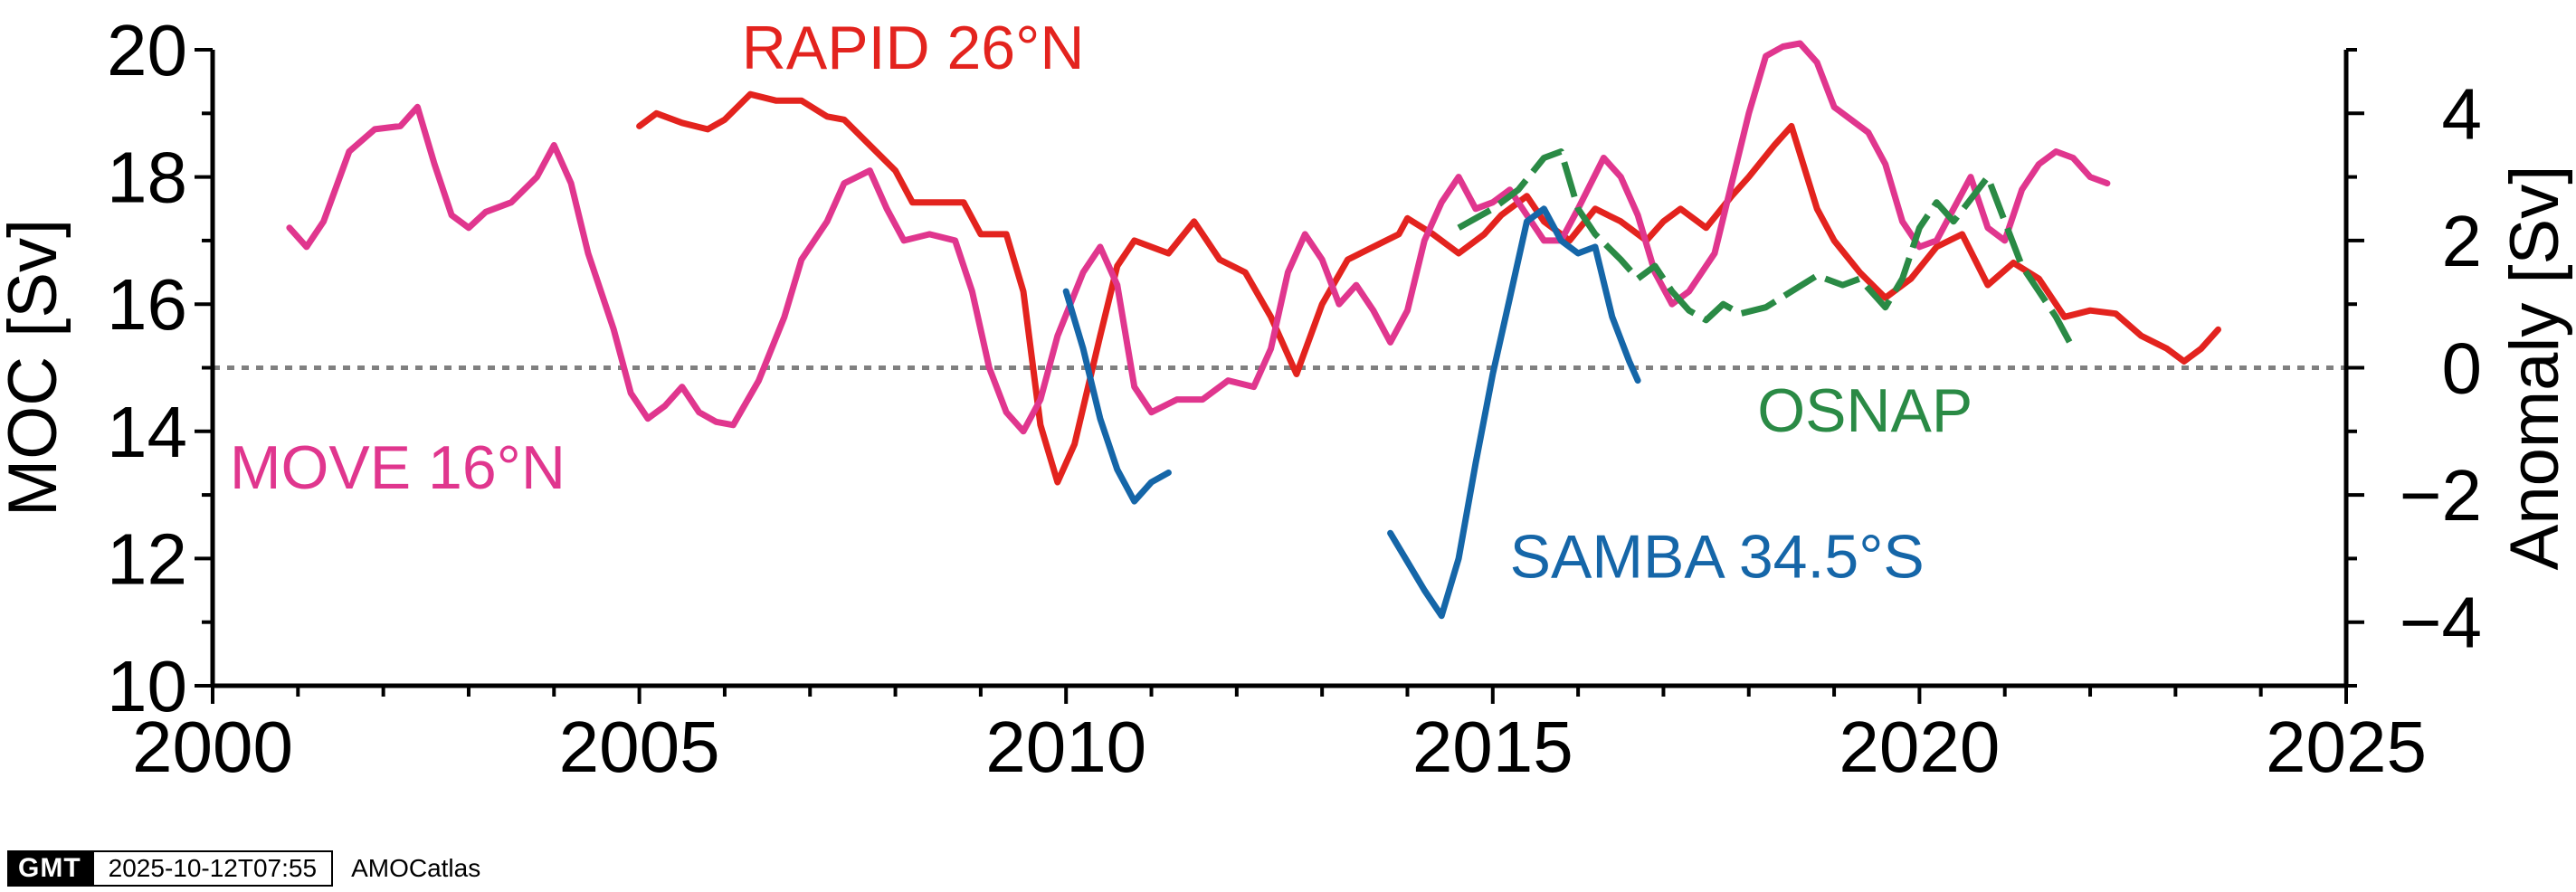 The height and width of the screenshot is (892, 2576). I want to click on y2-tick-label: 2, so click(2462, 241).